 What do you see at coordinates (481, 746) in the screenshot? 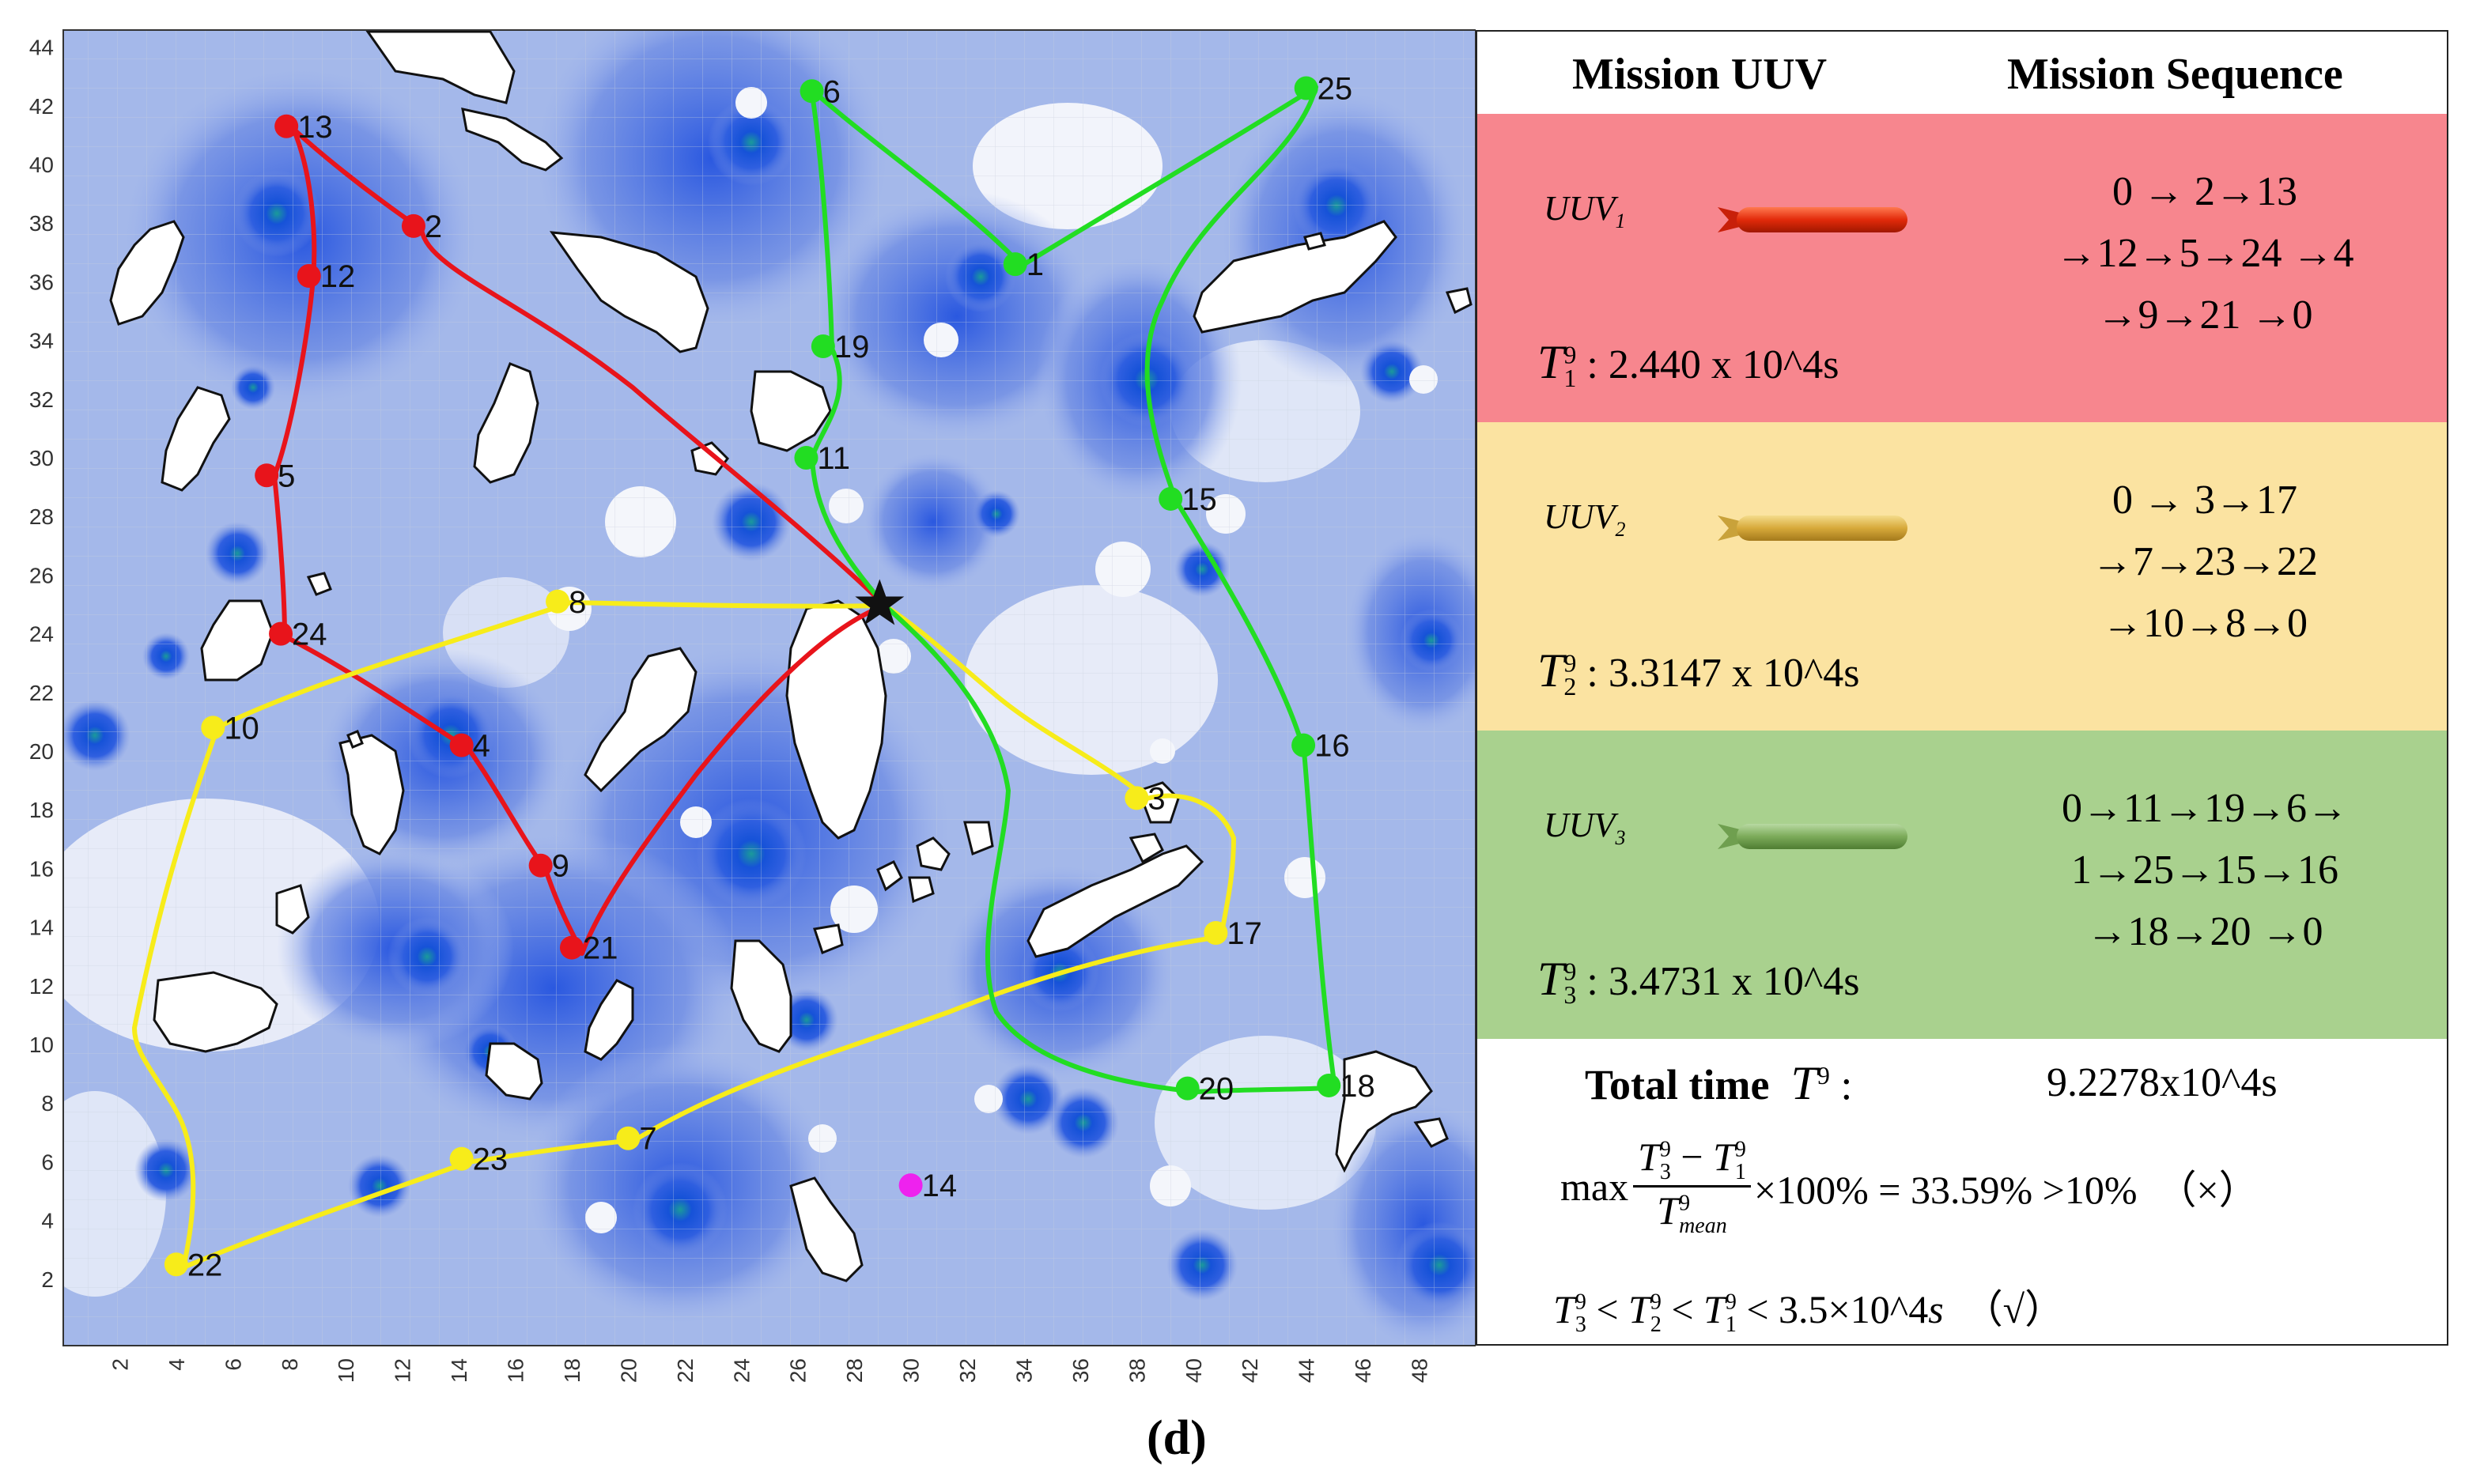
I see `waypoint-label-4: 4` at bounding box center [481, 746].